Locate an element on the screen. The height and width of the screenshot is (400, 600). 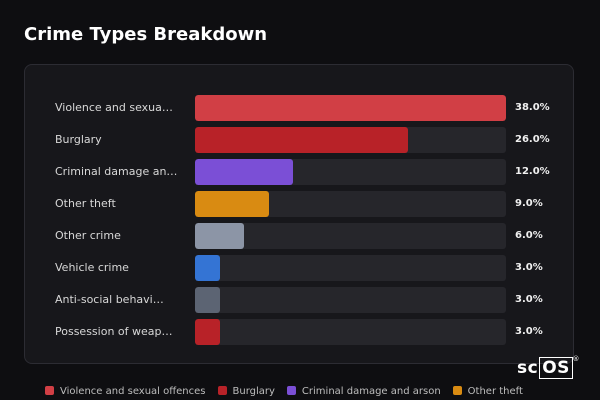
value-label: 26.0% is located at coordinates (532, 139).